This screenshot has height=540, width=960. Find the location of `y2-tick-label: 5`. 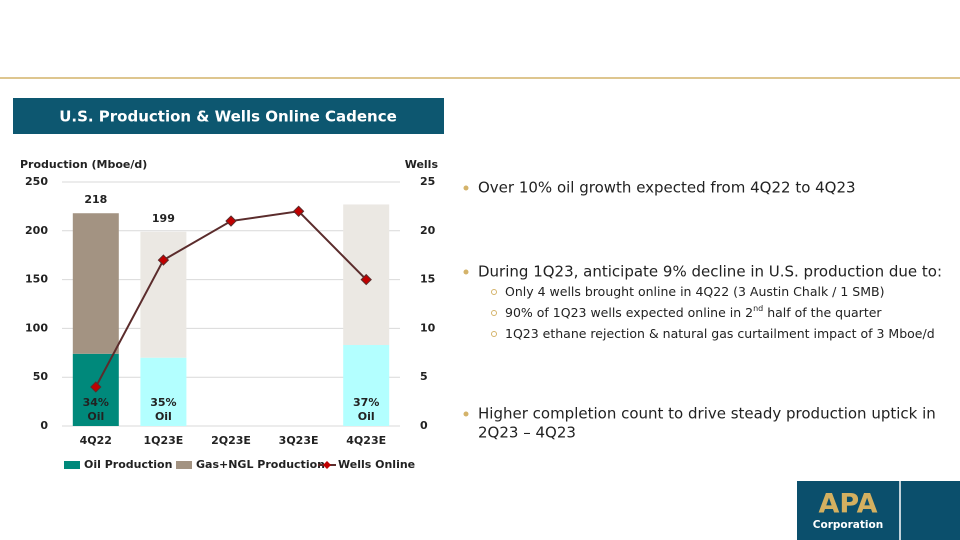

y2-tick-label: 5 is located at coordinates (424, 376).